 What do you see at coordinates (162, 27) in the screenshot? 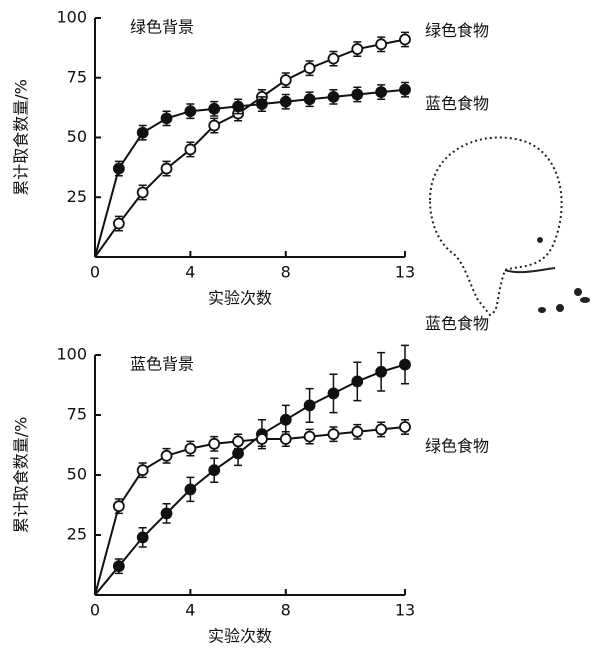
I see `panel-title: 绿色背景` at bounding box center [162, 27].